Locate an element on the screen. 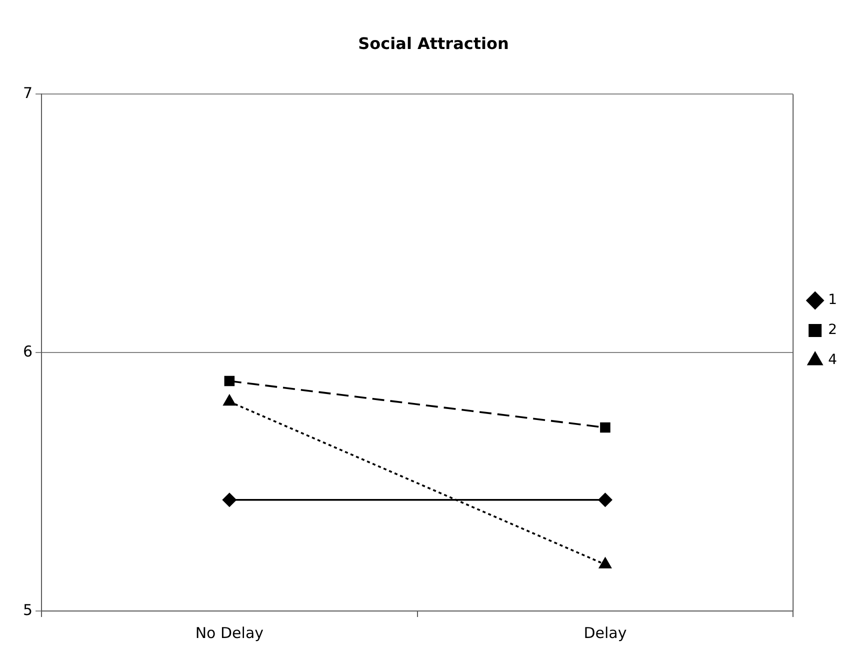 Image resolution: width=867 pixels, height=671 pixels. y-tick-label: 7 is located at coordinates (27, 93).